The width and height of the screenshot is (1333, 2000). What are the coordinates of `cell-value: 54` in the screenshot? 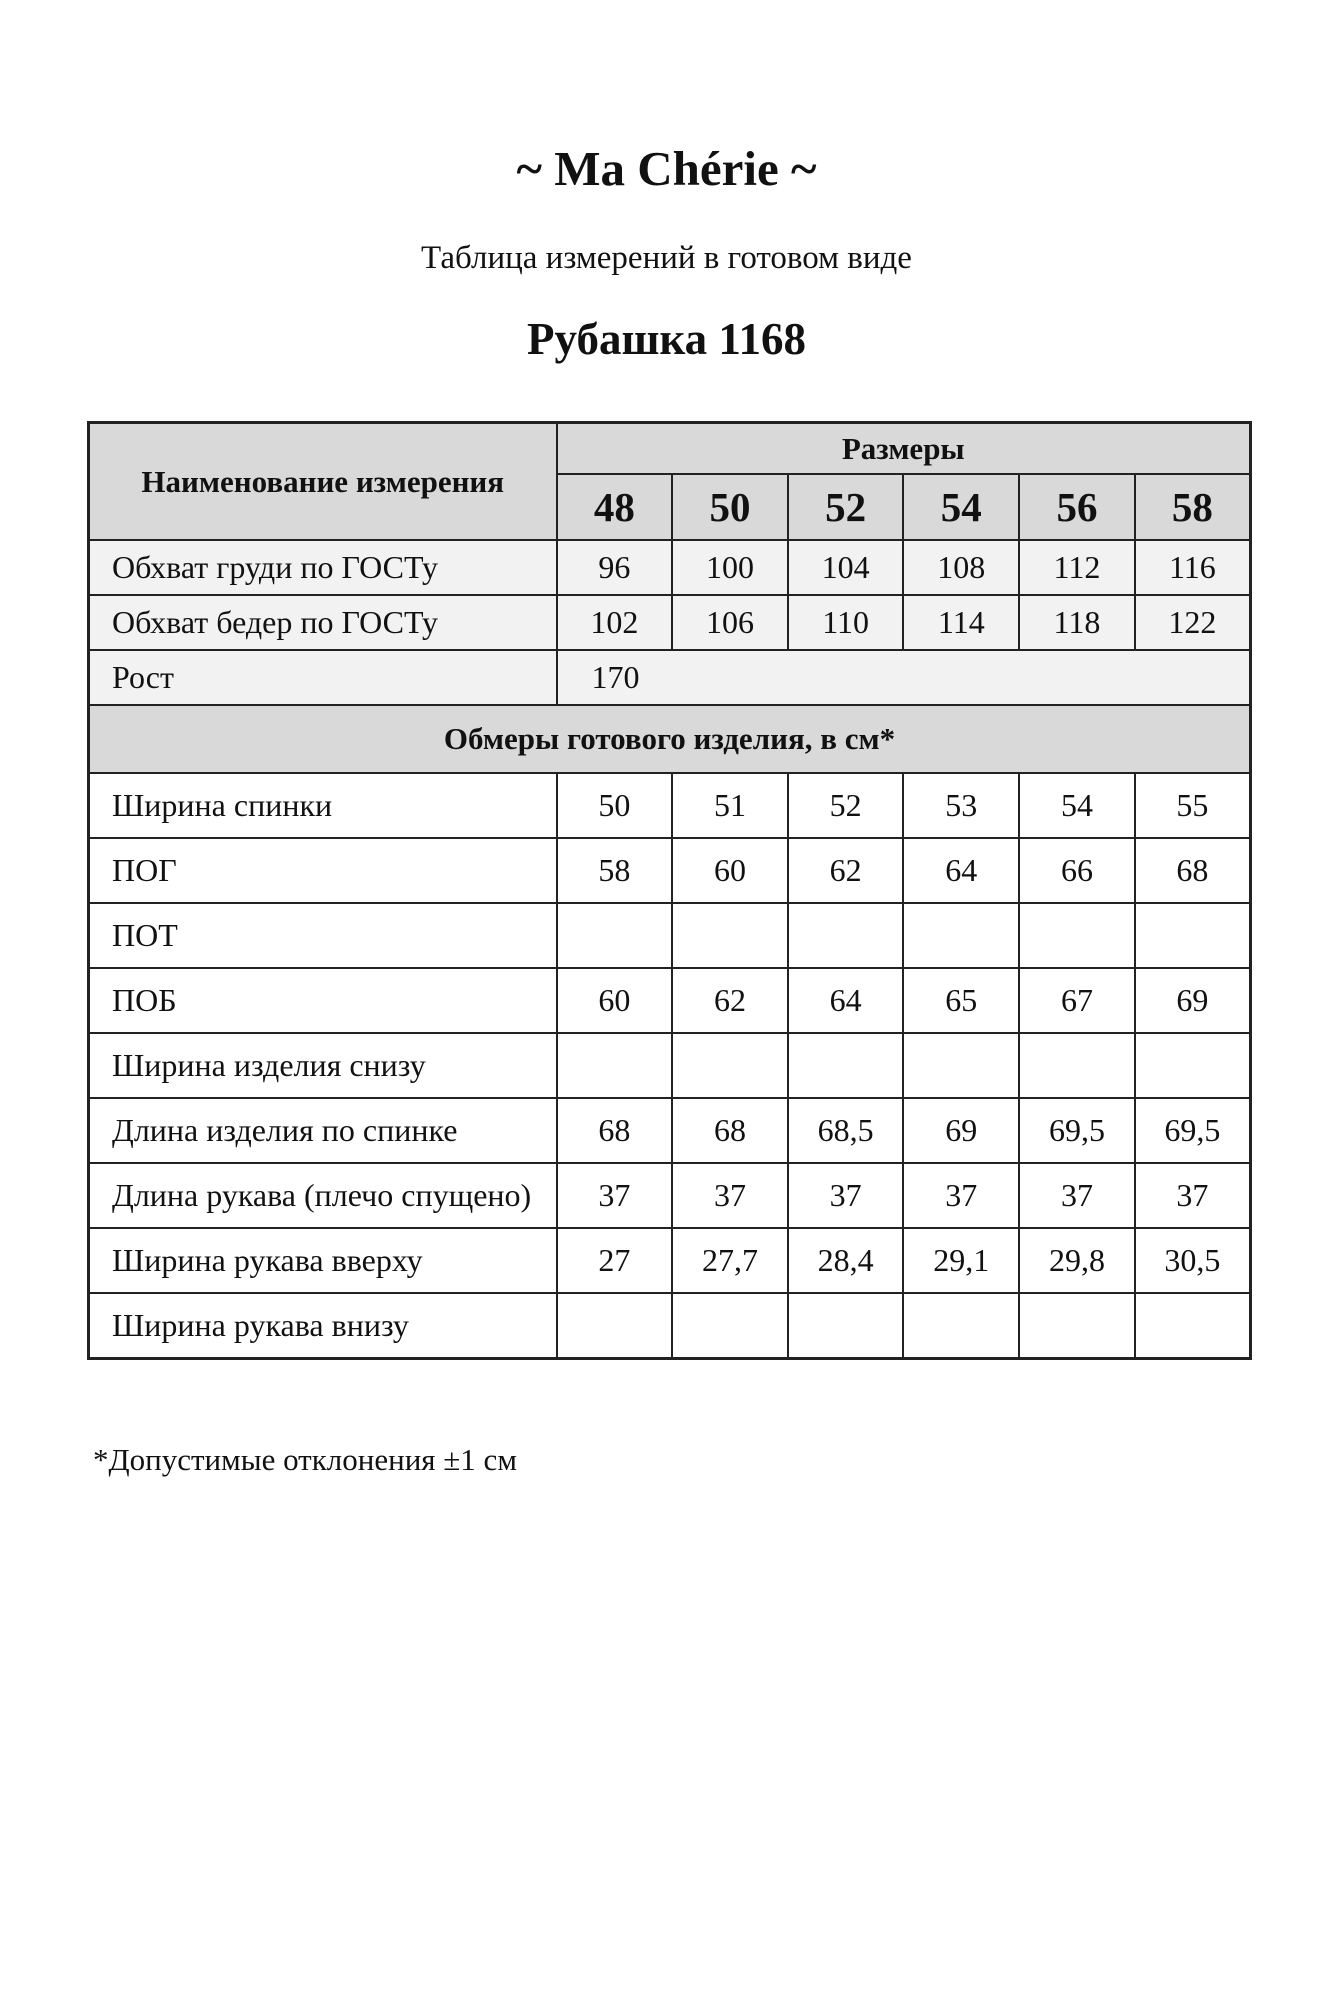 It's located at (1077, 805).